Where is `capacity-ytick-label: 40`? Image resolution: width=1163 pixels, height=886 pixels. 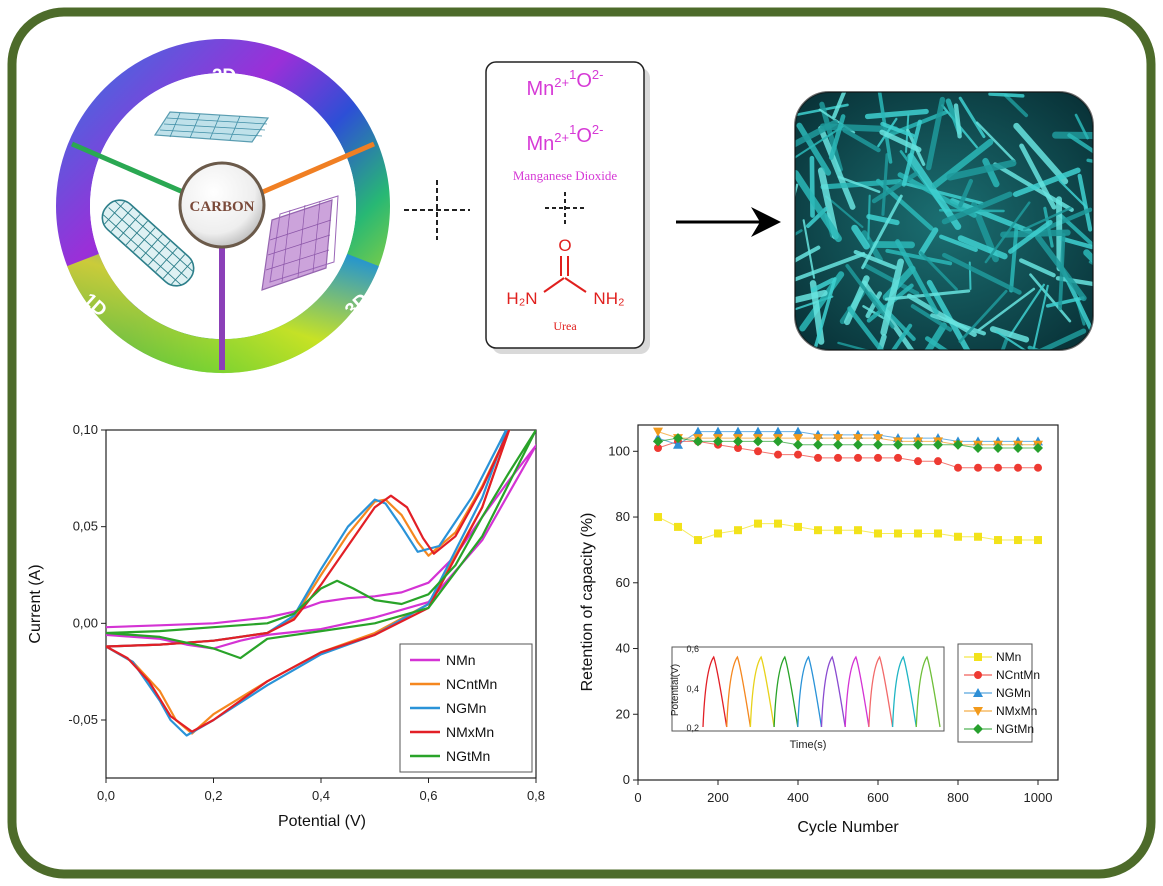
capacity-ytick-label: 40 is located at coordinates (623, 648).